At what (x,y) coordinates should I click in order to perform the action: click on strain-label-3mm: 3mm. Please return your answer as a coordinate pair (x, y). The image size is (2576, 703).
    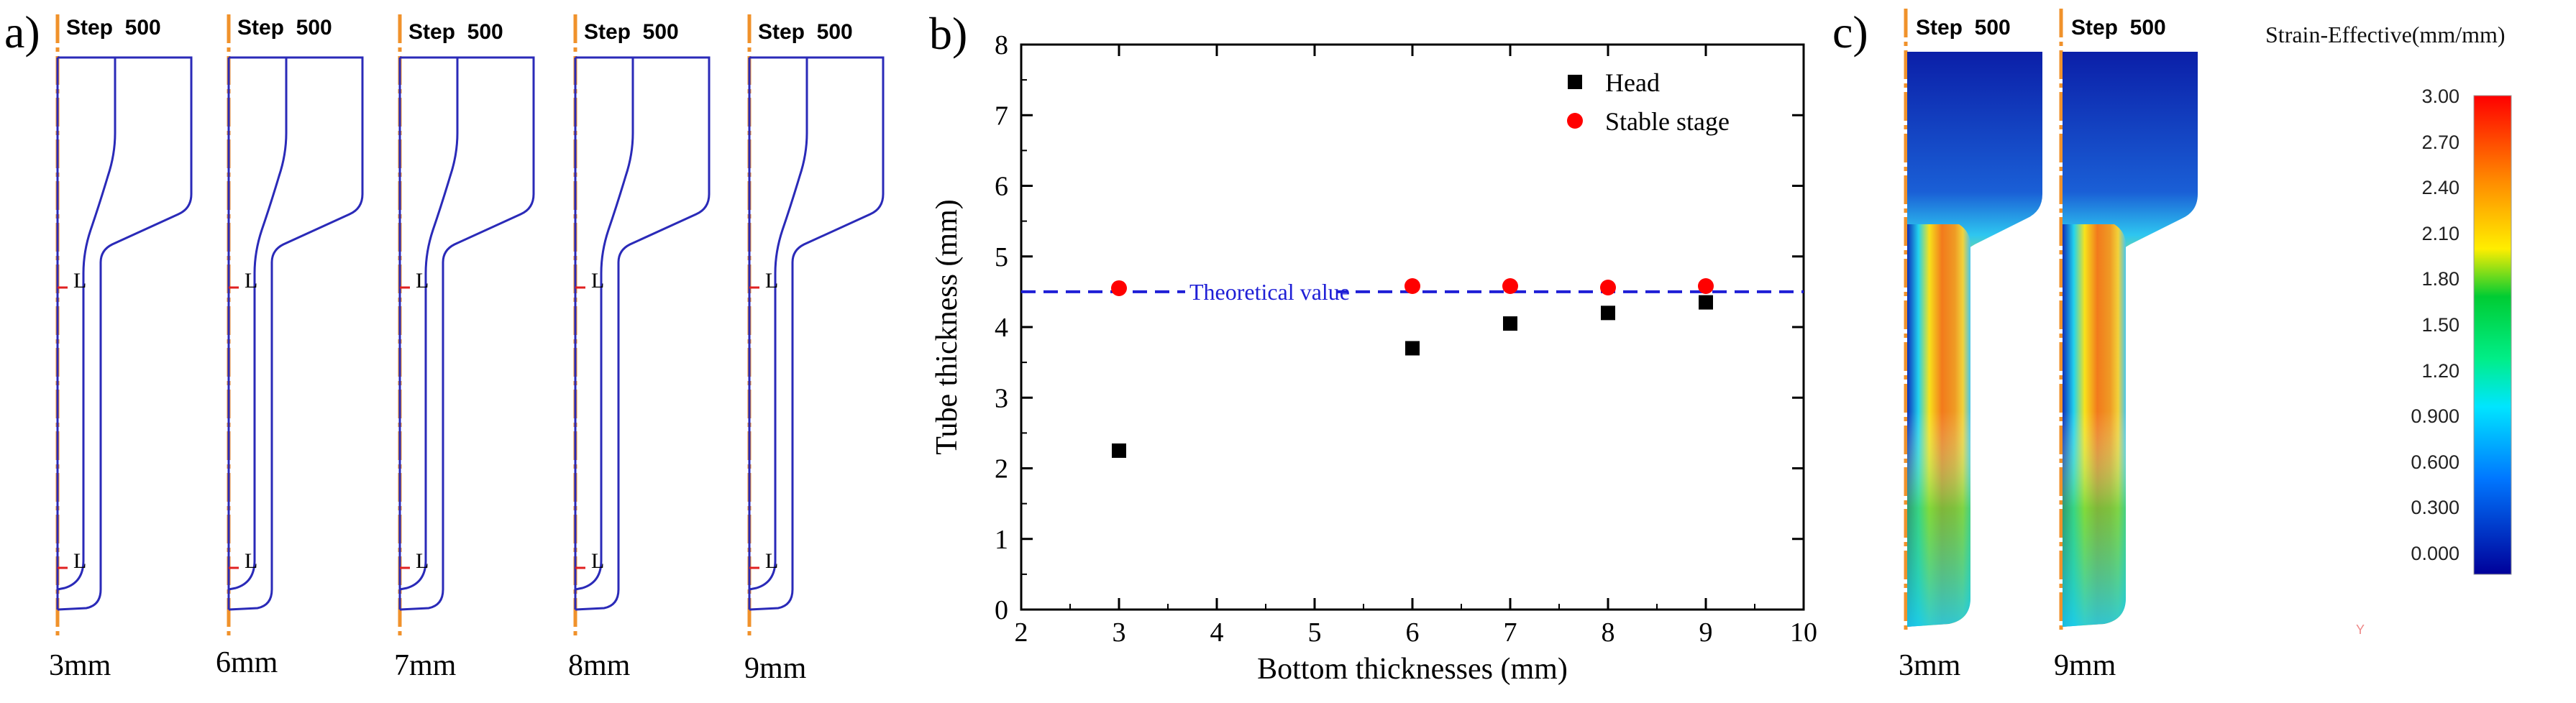
    Looking at the image, I should click on (1930, 665).